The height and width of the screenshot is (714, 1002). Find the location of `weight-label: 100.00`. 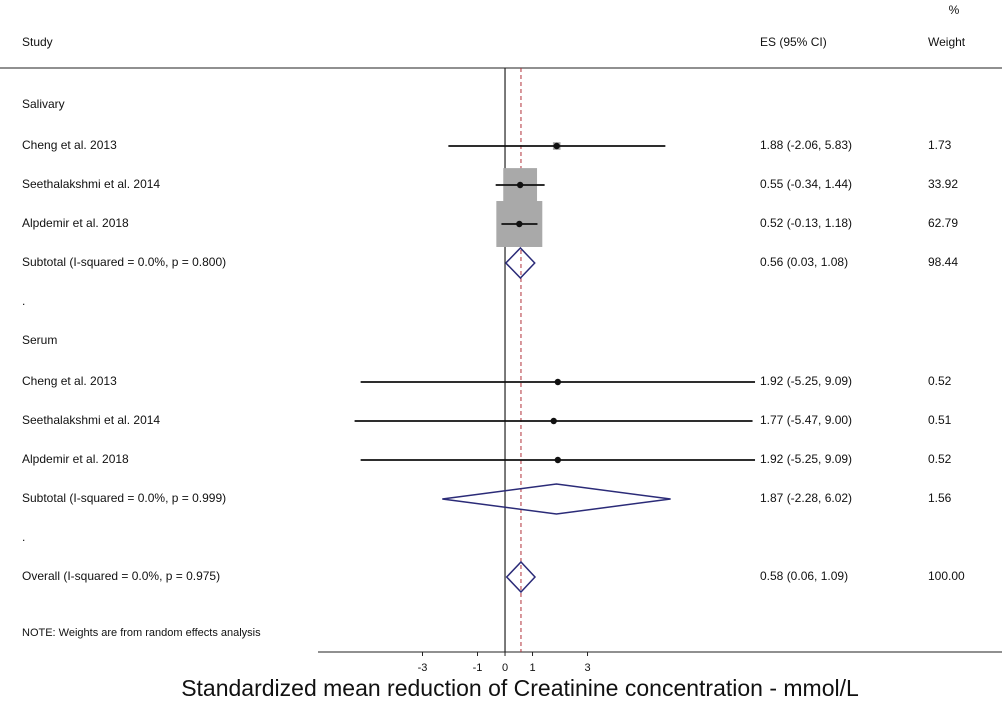

weight-label: 100.00 is located at coordinates (946, 576).